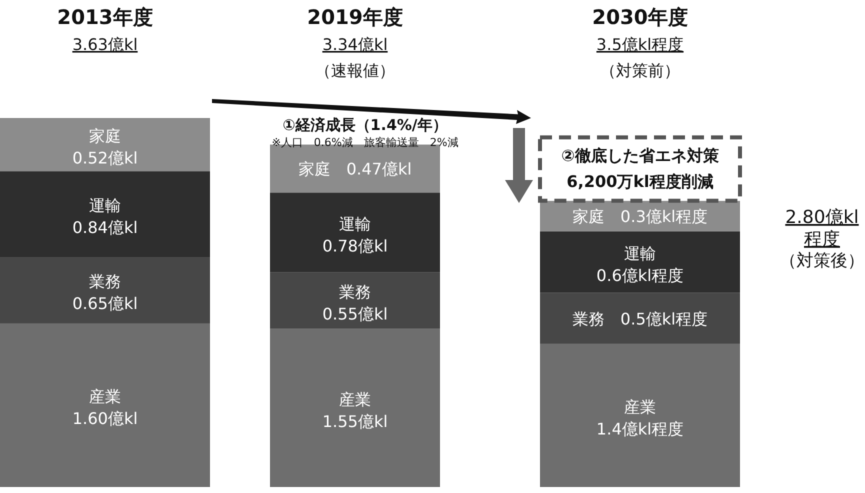  What do you see at coordinates (355, 314) in the screenshot?
I see `data-label: 0.55億kl` at bounding box center [355, 314].